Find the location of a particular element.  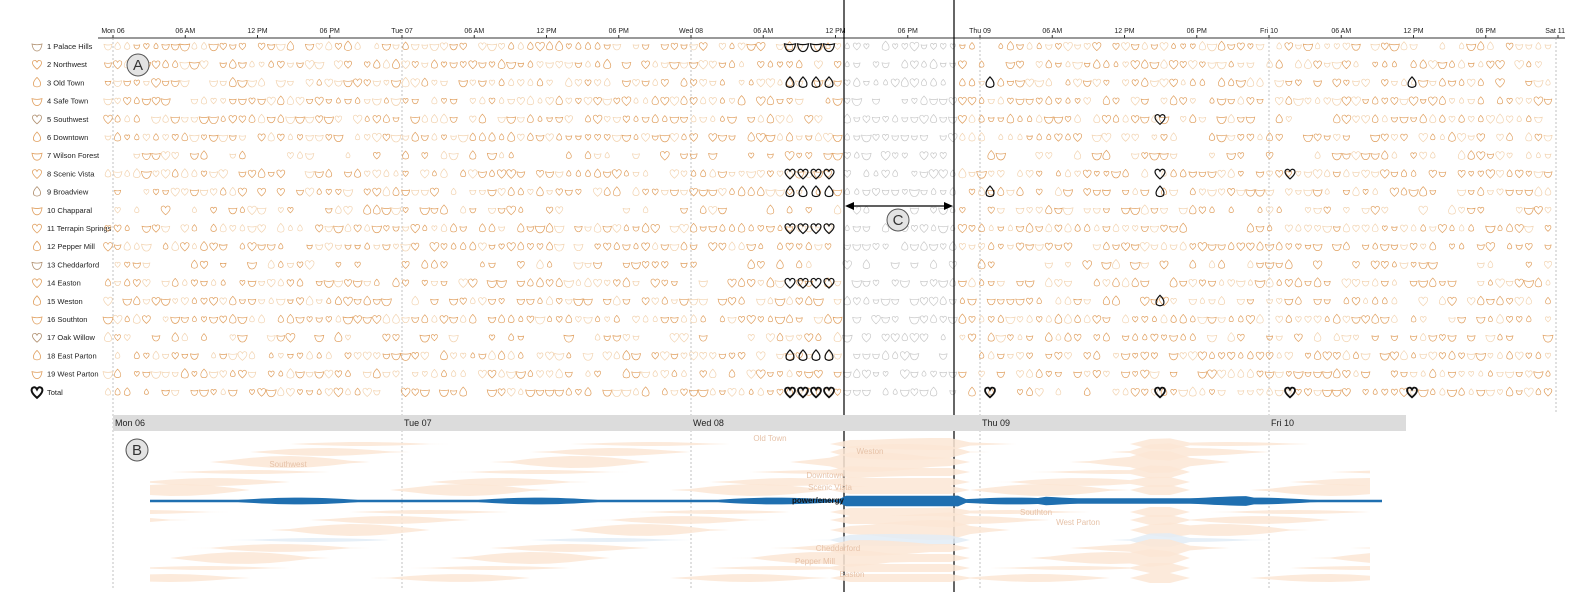

neighborhood-row: 17 Oak Willow is located at coordinates (793, 337).